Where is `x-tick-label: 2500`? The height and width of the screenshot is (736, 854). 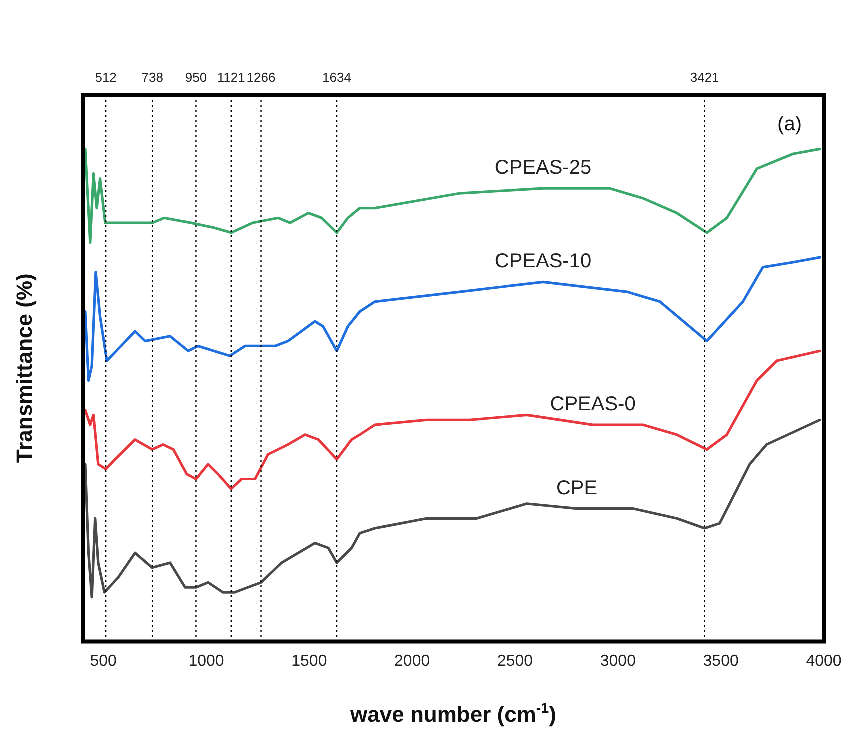 x-tick-label: 2500 is located at coordinates (515, 661).